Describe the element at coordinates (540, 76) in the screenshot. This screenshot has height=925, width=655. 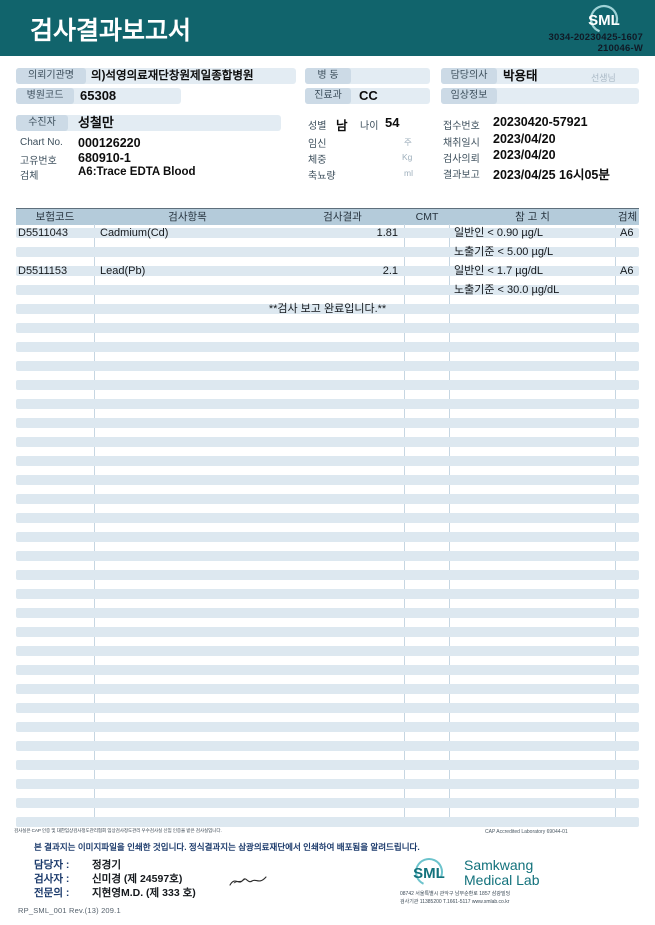
I see `field-doctor: 담당의사 박용태 선생님` at that location.